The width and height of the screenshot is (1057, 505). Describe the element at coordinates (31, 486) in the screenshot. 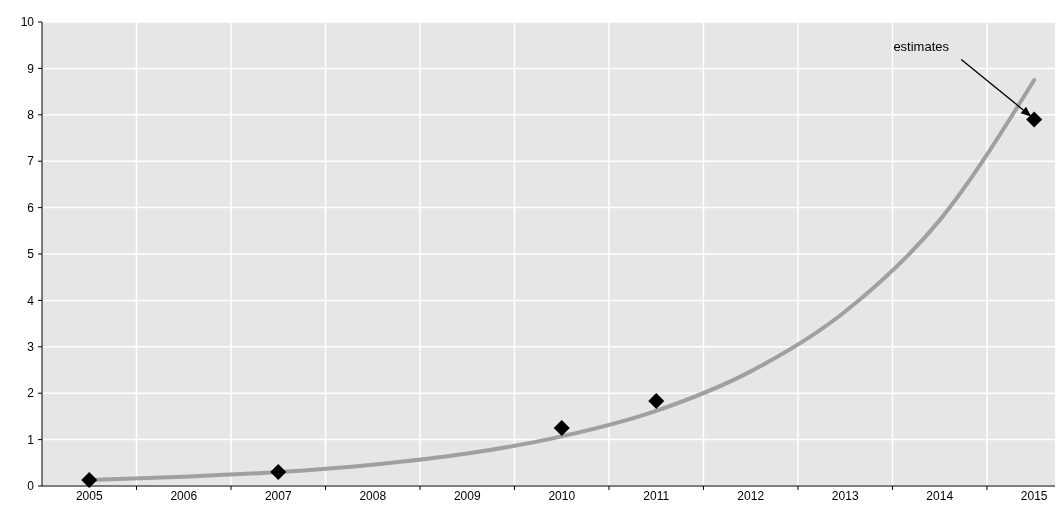

I see `y-tick-label: 0` at that location.